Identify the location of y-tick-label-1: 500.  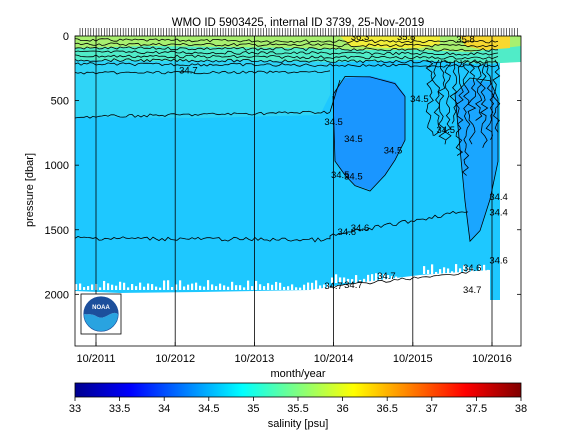
(60, 102).